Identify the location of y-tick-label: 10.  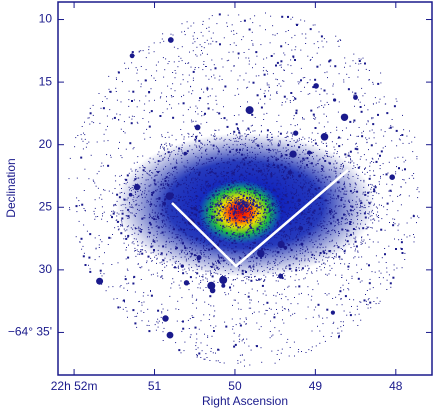
(46, 19).